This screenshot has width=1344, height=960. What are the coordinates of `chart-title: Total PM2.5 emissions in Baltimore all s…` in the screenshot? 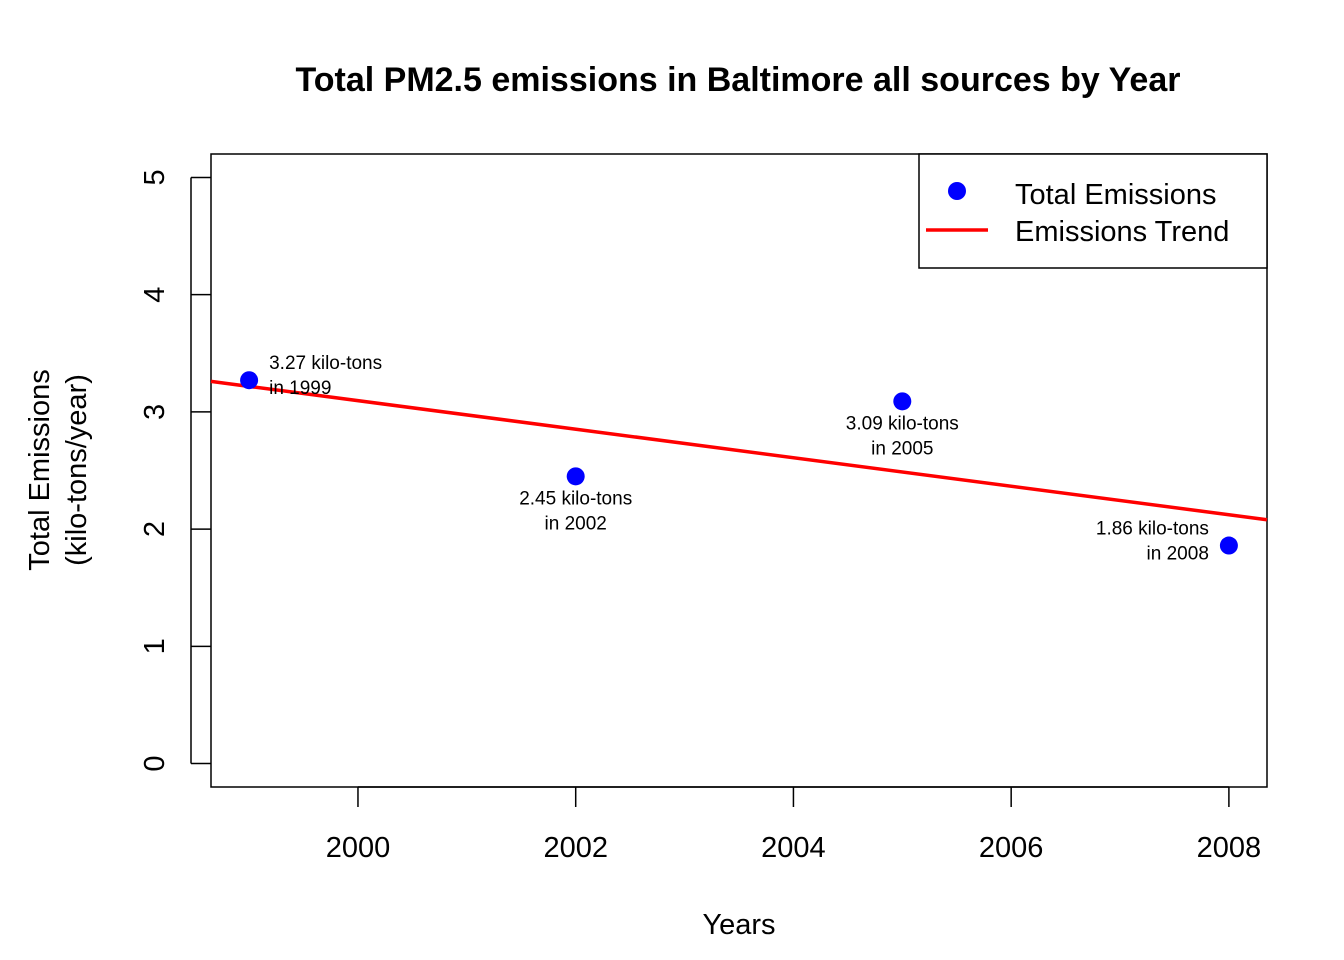 It's located at (738, 80).